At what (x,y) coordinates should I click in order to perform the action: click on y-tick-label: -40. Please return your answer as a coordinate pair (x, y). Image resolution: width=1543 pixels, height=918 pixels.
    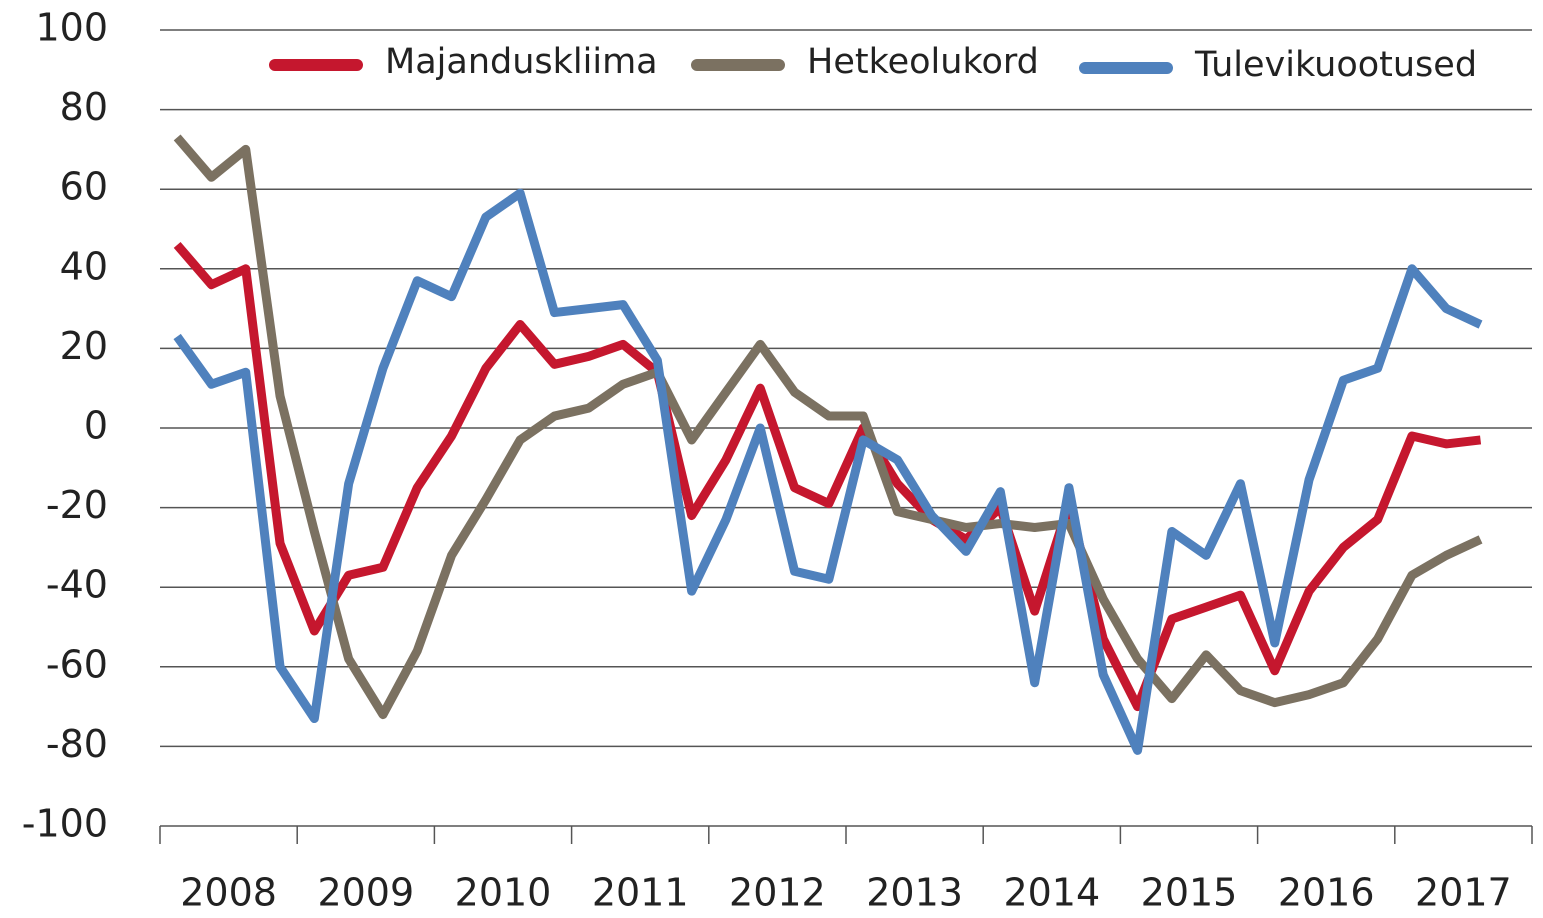
    Looking at the image, I should click on (77, 585).